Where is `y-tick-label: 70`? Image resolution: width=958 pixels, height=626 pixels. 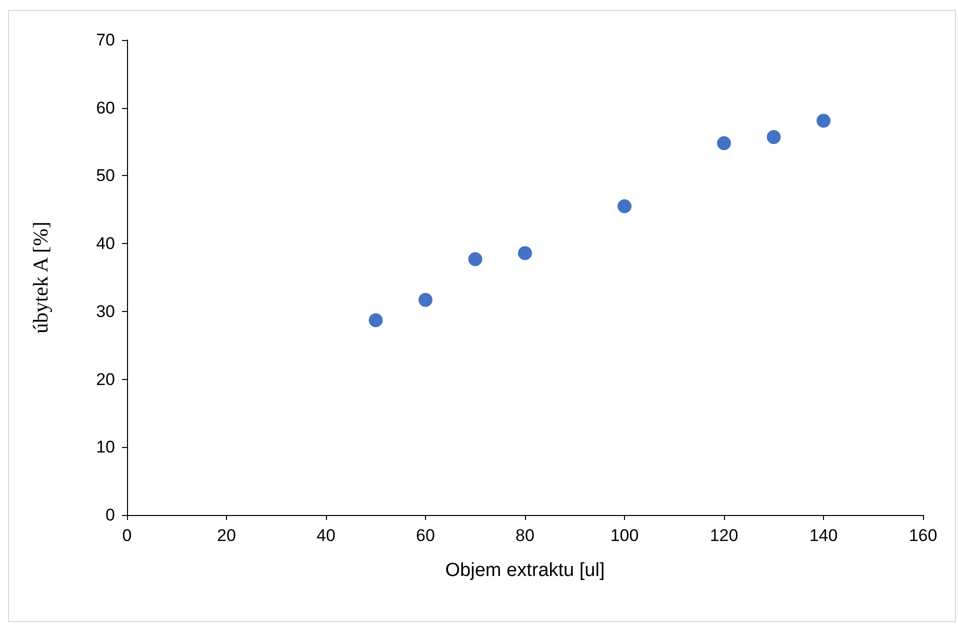 y-tick-label: 70 is located at coordinates (105, 40).